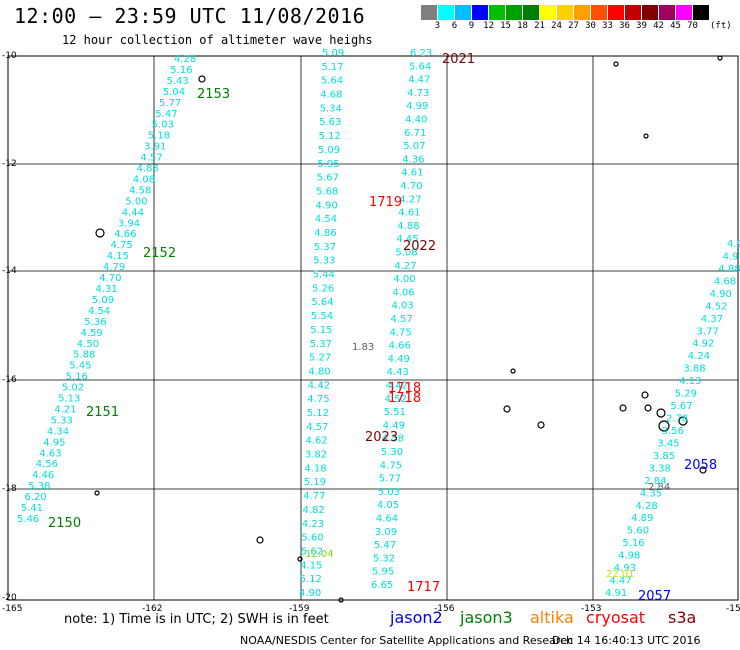  What do you see at coordinates (733, 244) in the screenshot?
I see `swh-value: 4.95` at bounding box center [733, 244].